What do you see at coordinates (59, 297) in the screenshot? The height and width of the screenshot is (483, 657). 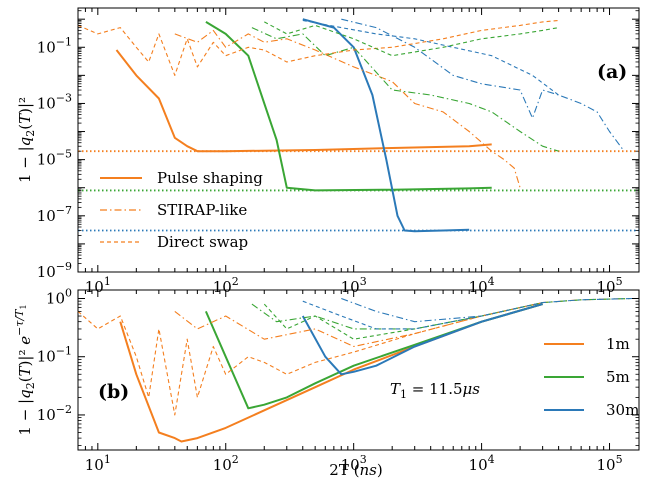 I see `y-tick-label: 10⁰` at bounding box center [59, 297].